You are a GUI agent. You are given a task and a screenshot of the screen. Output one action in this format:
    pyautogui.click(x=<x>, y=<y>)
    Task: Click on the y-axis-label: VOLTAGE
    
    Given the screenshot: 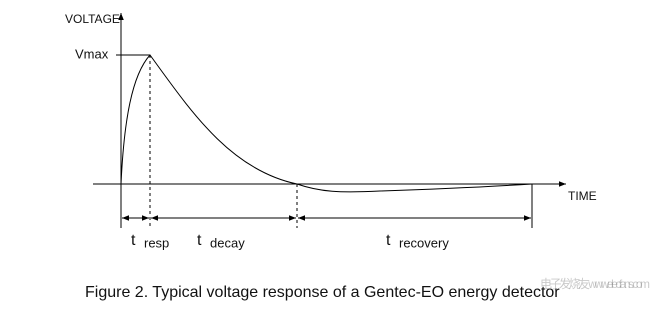 What is the action you would take?
    pyautogui.click(x=92, y=19)
    